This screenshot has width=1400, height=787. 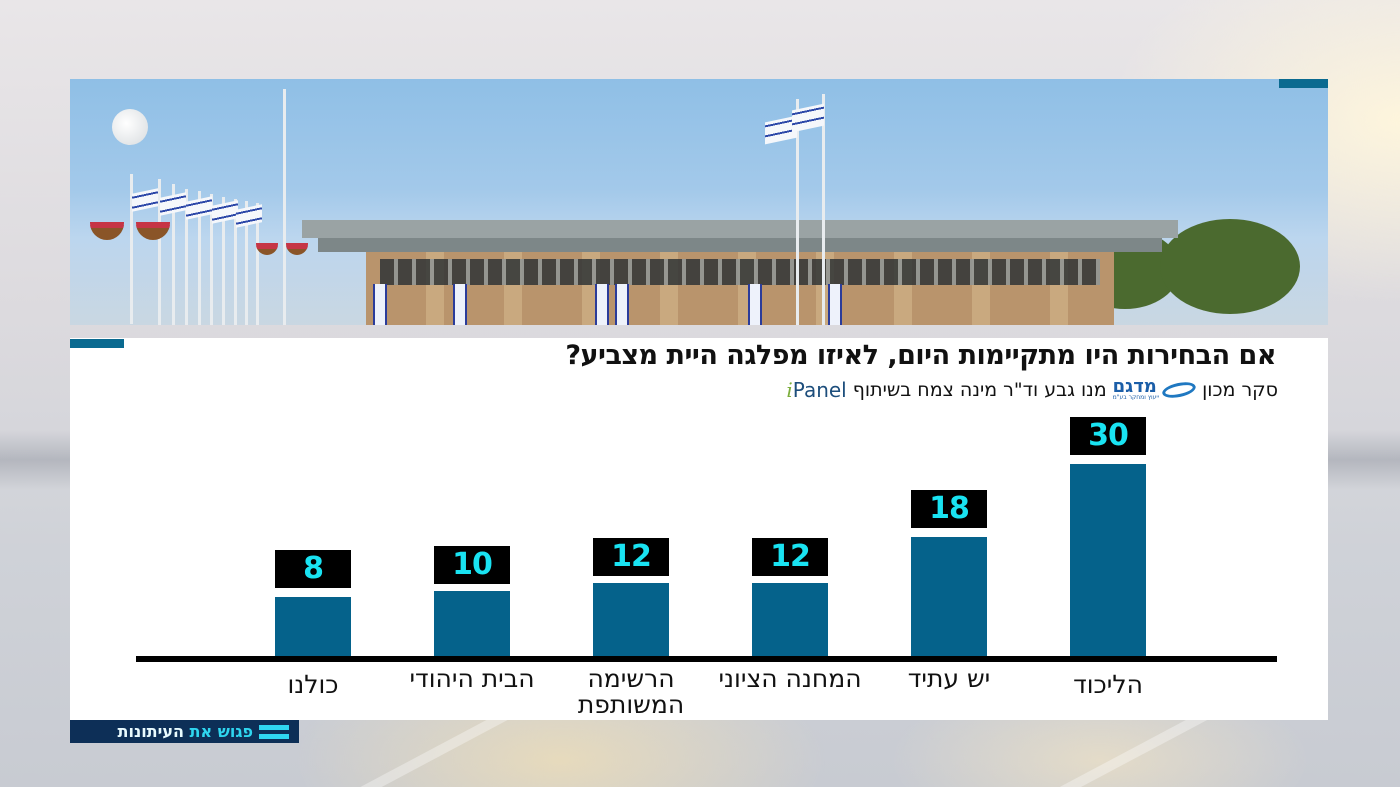 I want to click on madgam-logo-word: מדגם, so click(x=1134, y=386).